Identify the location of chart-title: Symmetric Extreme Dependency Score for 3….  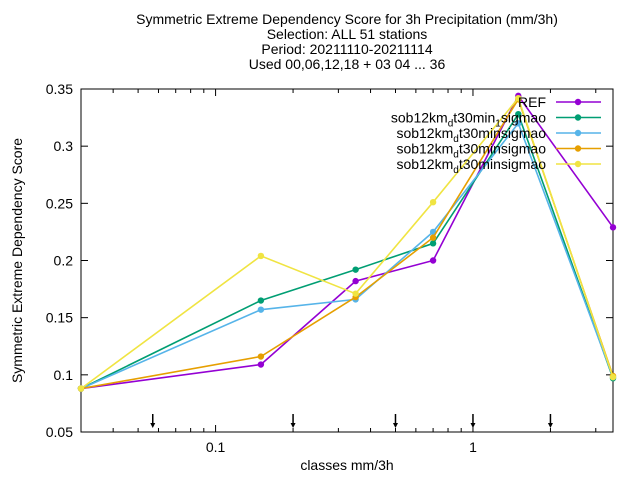
(347, 41).